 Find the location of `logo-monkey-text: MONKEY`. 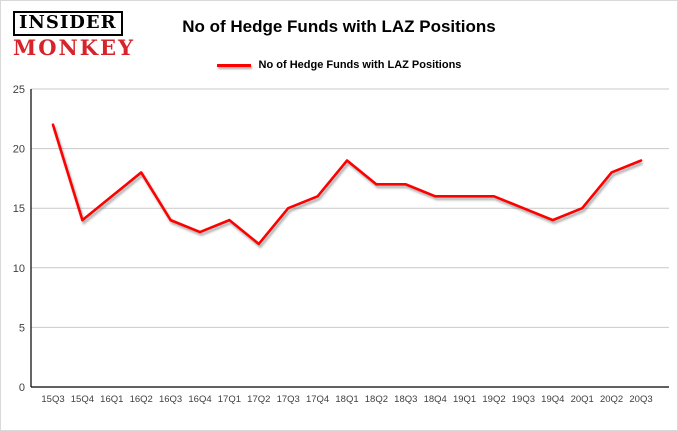

logo-monkey-text: MONKEY is located at coordinates (74, 47).